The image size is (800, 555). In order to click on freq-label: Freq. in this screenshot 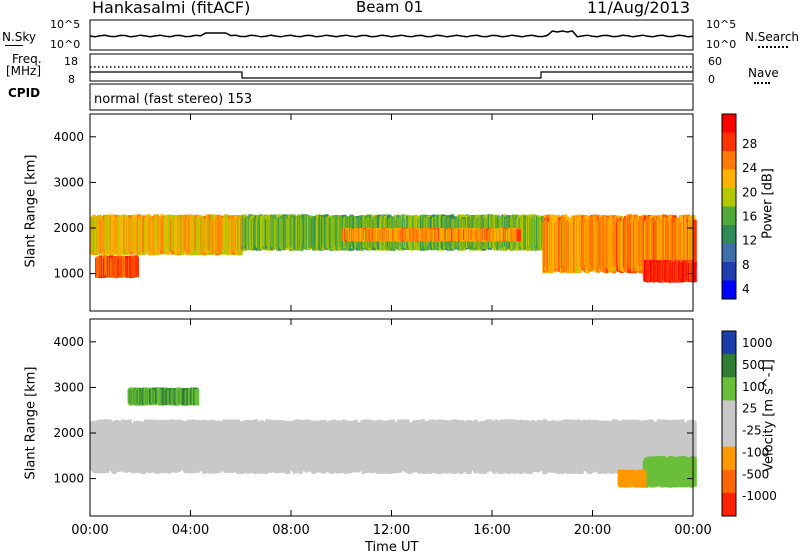, I will do `click(27, 59)`.